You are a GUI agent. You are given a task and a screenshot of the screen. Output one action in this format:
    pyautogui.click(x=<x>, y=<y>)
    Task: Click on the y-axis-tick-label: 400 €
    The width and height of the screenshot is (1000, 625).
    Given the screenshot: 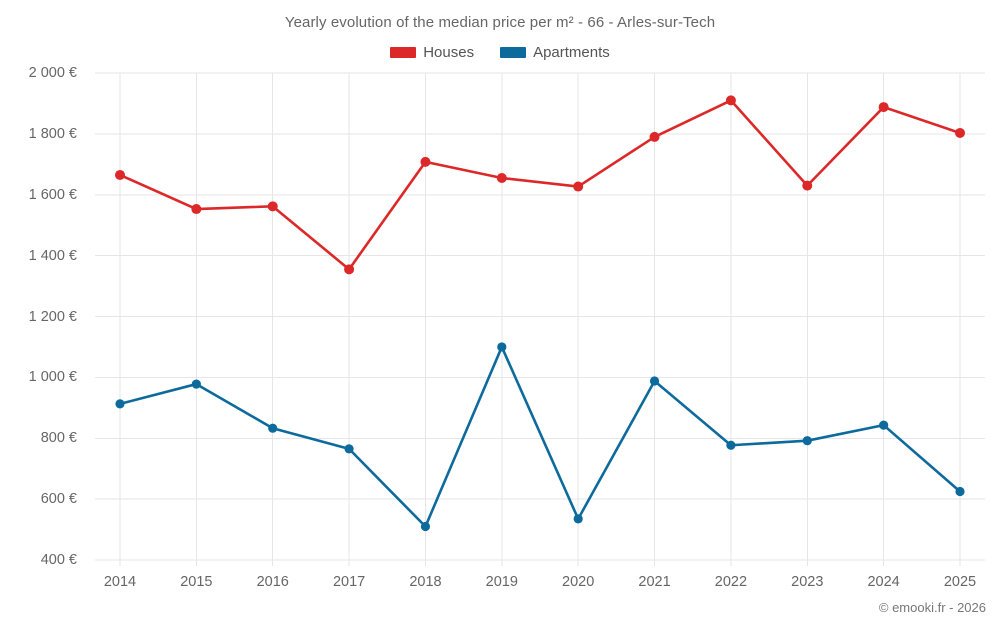 What is the action you would take?
    pyautogui.click(x=58, y=560)
    